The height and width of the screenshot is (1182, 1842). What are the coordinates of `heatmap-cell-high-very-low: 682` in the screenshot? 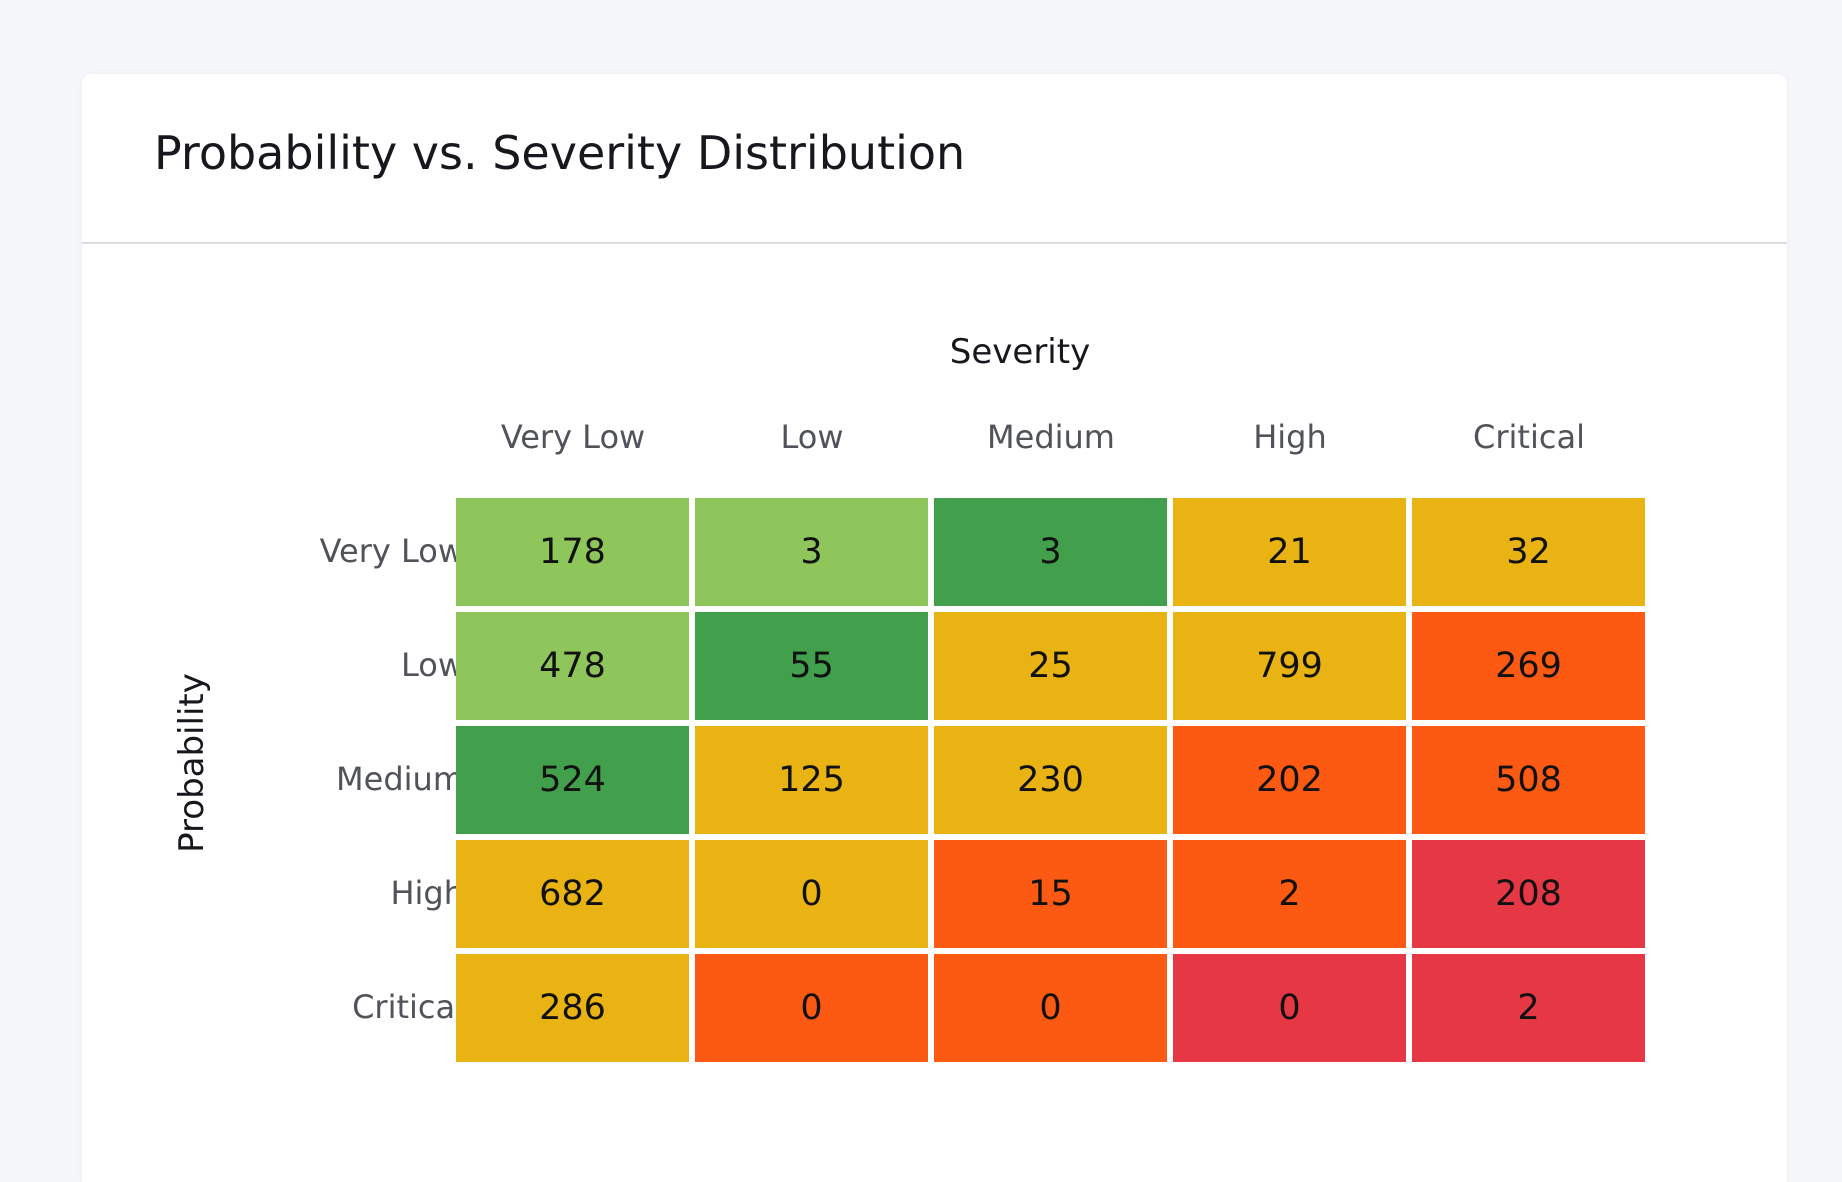 It's located at (572, 894).